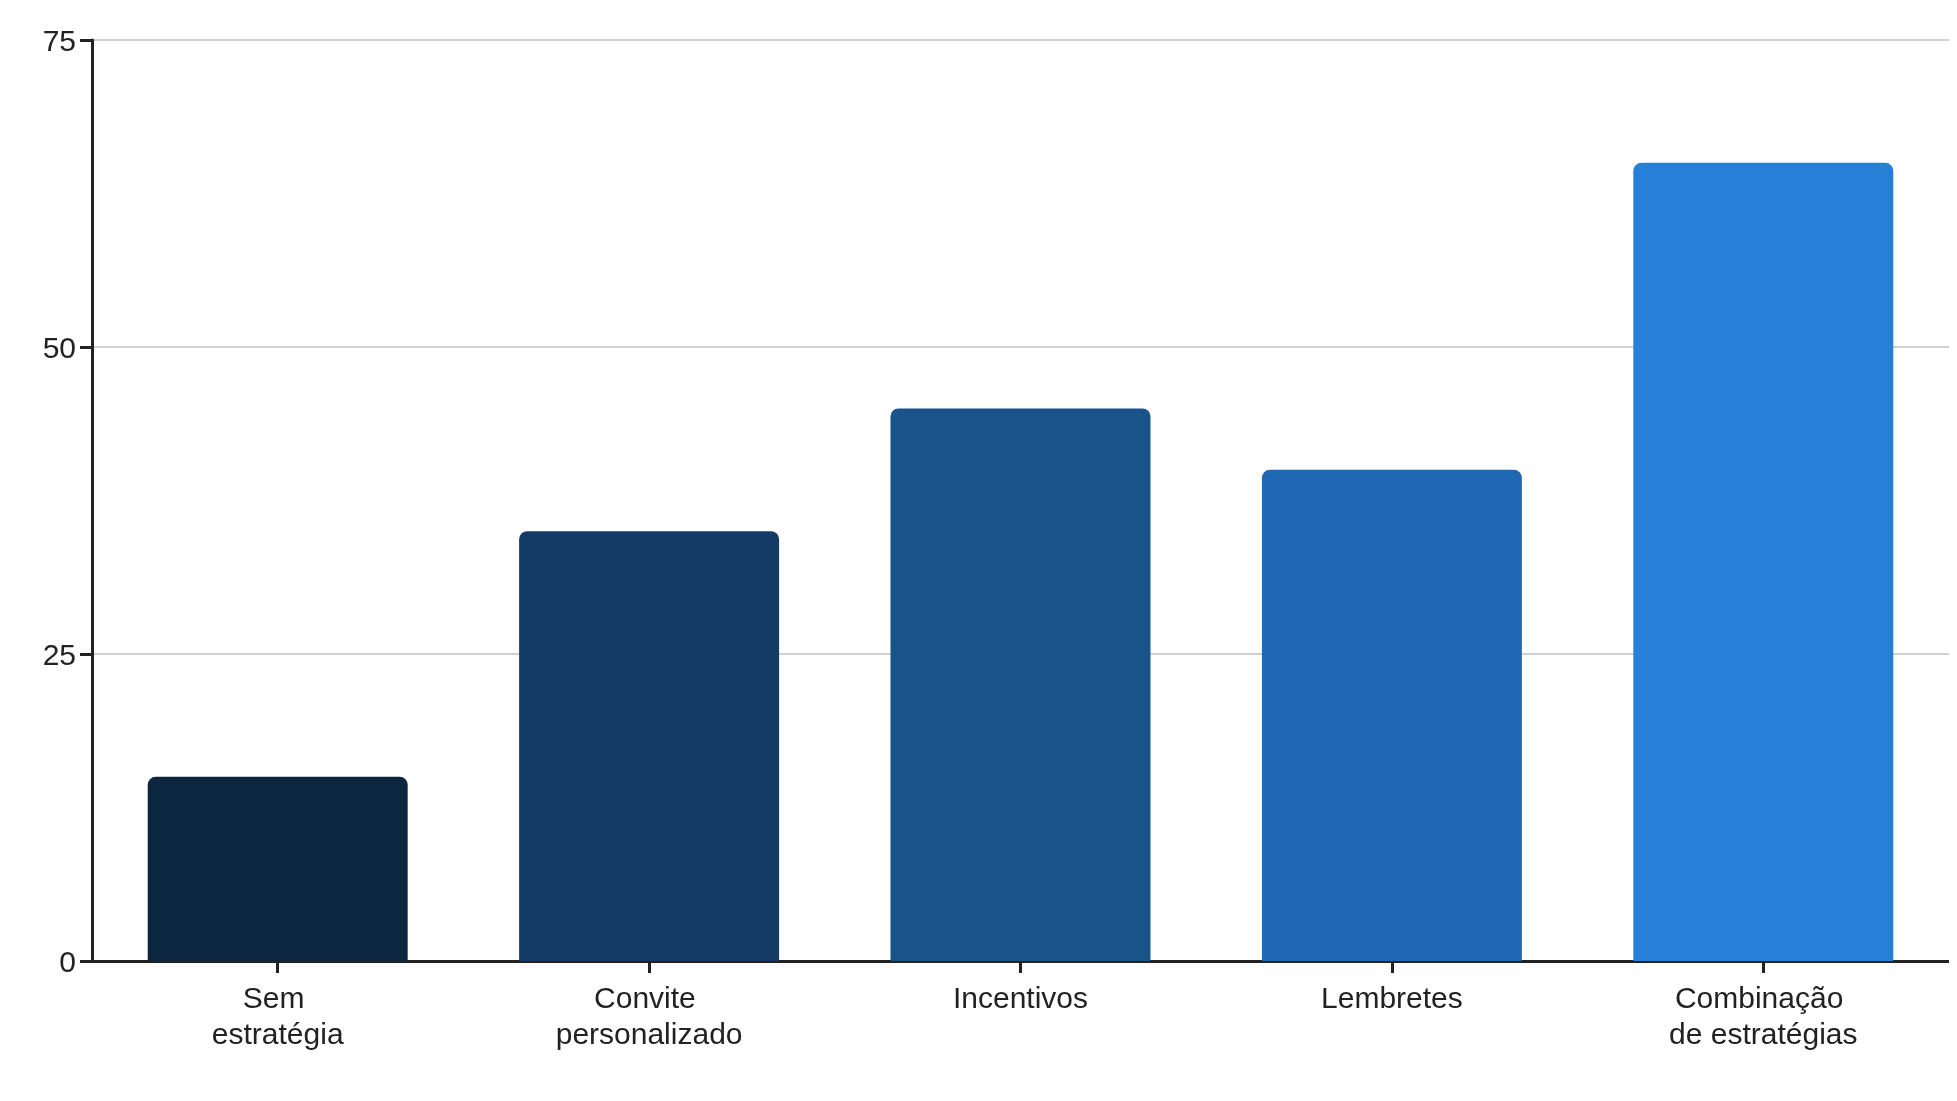  I want to click on y-tick-label: 50, so click(59, 347).